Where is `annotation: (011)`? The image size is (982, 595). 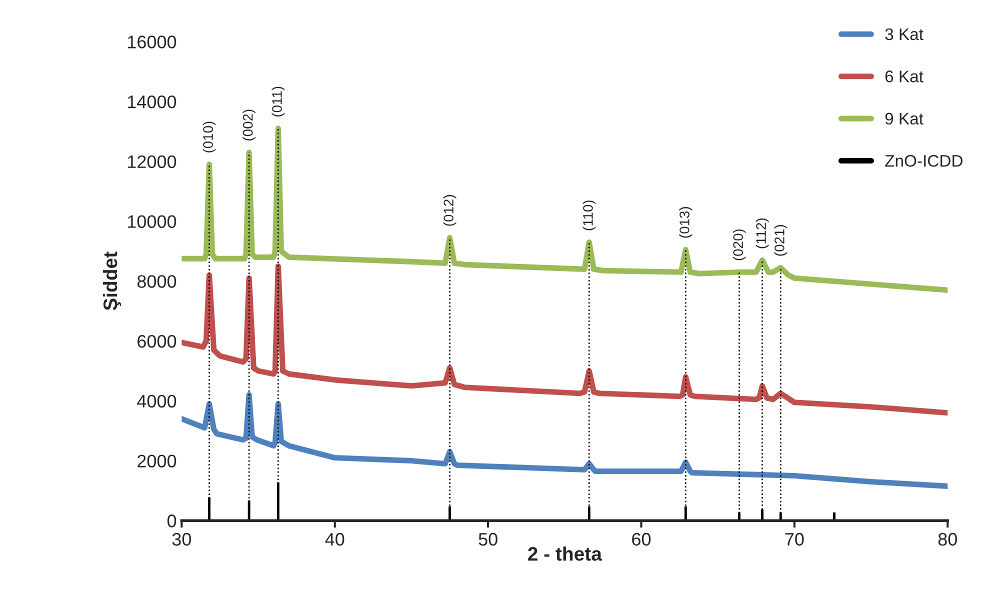 annotation: (011) is located at coordinates (278, 101).